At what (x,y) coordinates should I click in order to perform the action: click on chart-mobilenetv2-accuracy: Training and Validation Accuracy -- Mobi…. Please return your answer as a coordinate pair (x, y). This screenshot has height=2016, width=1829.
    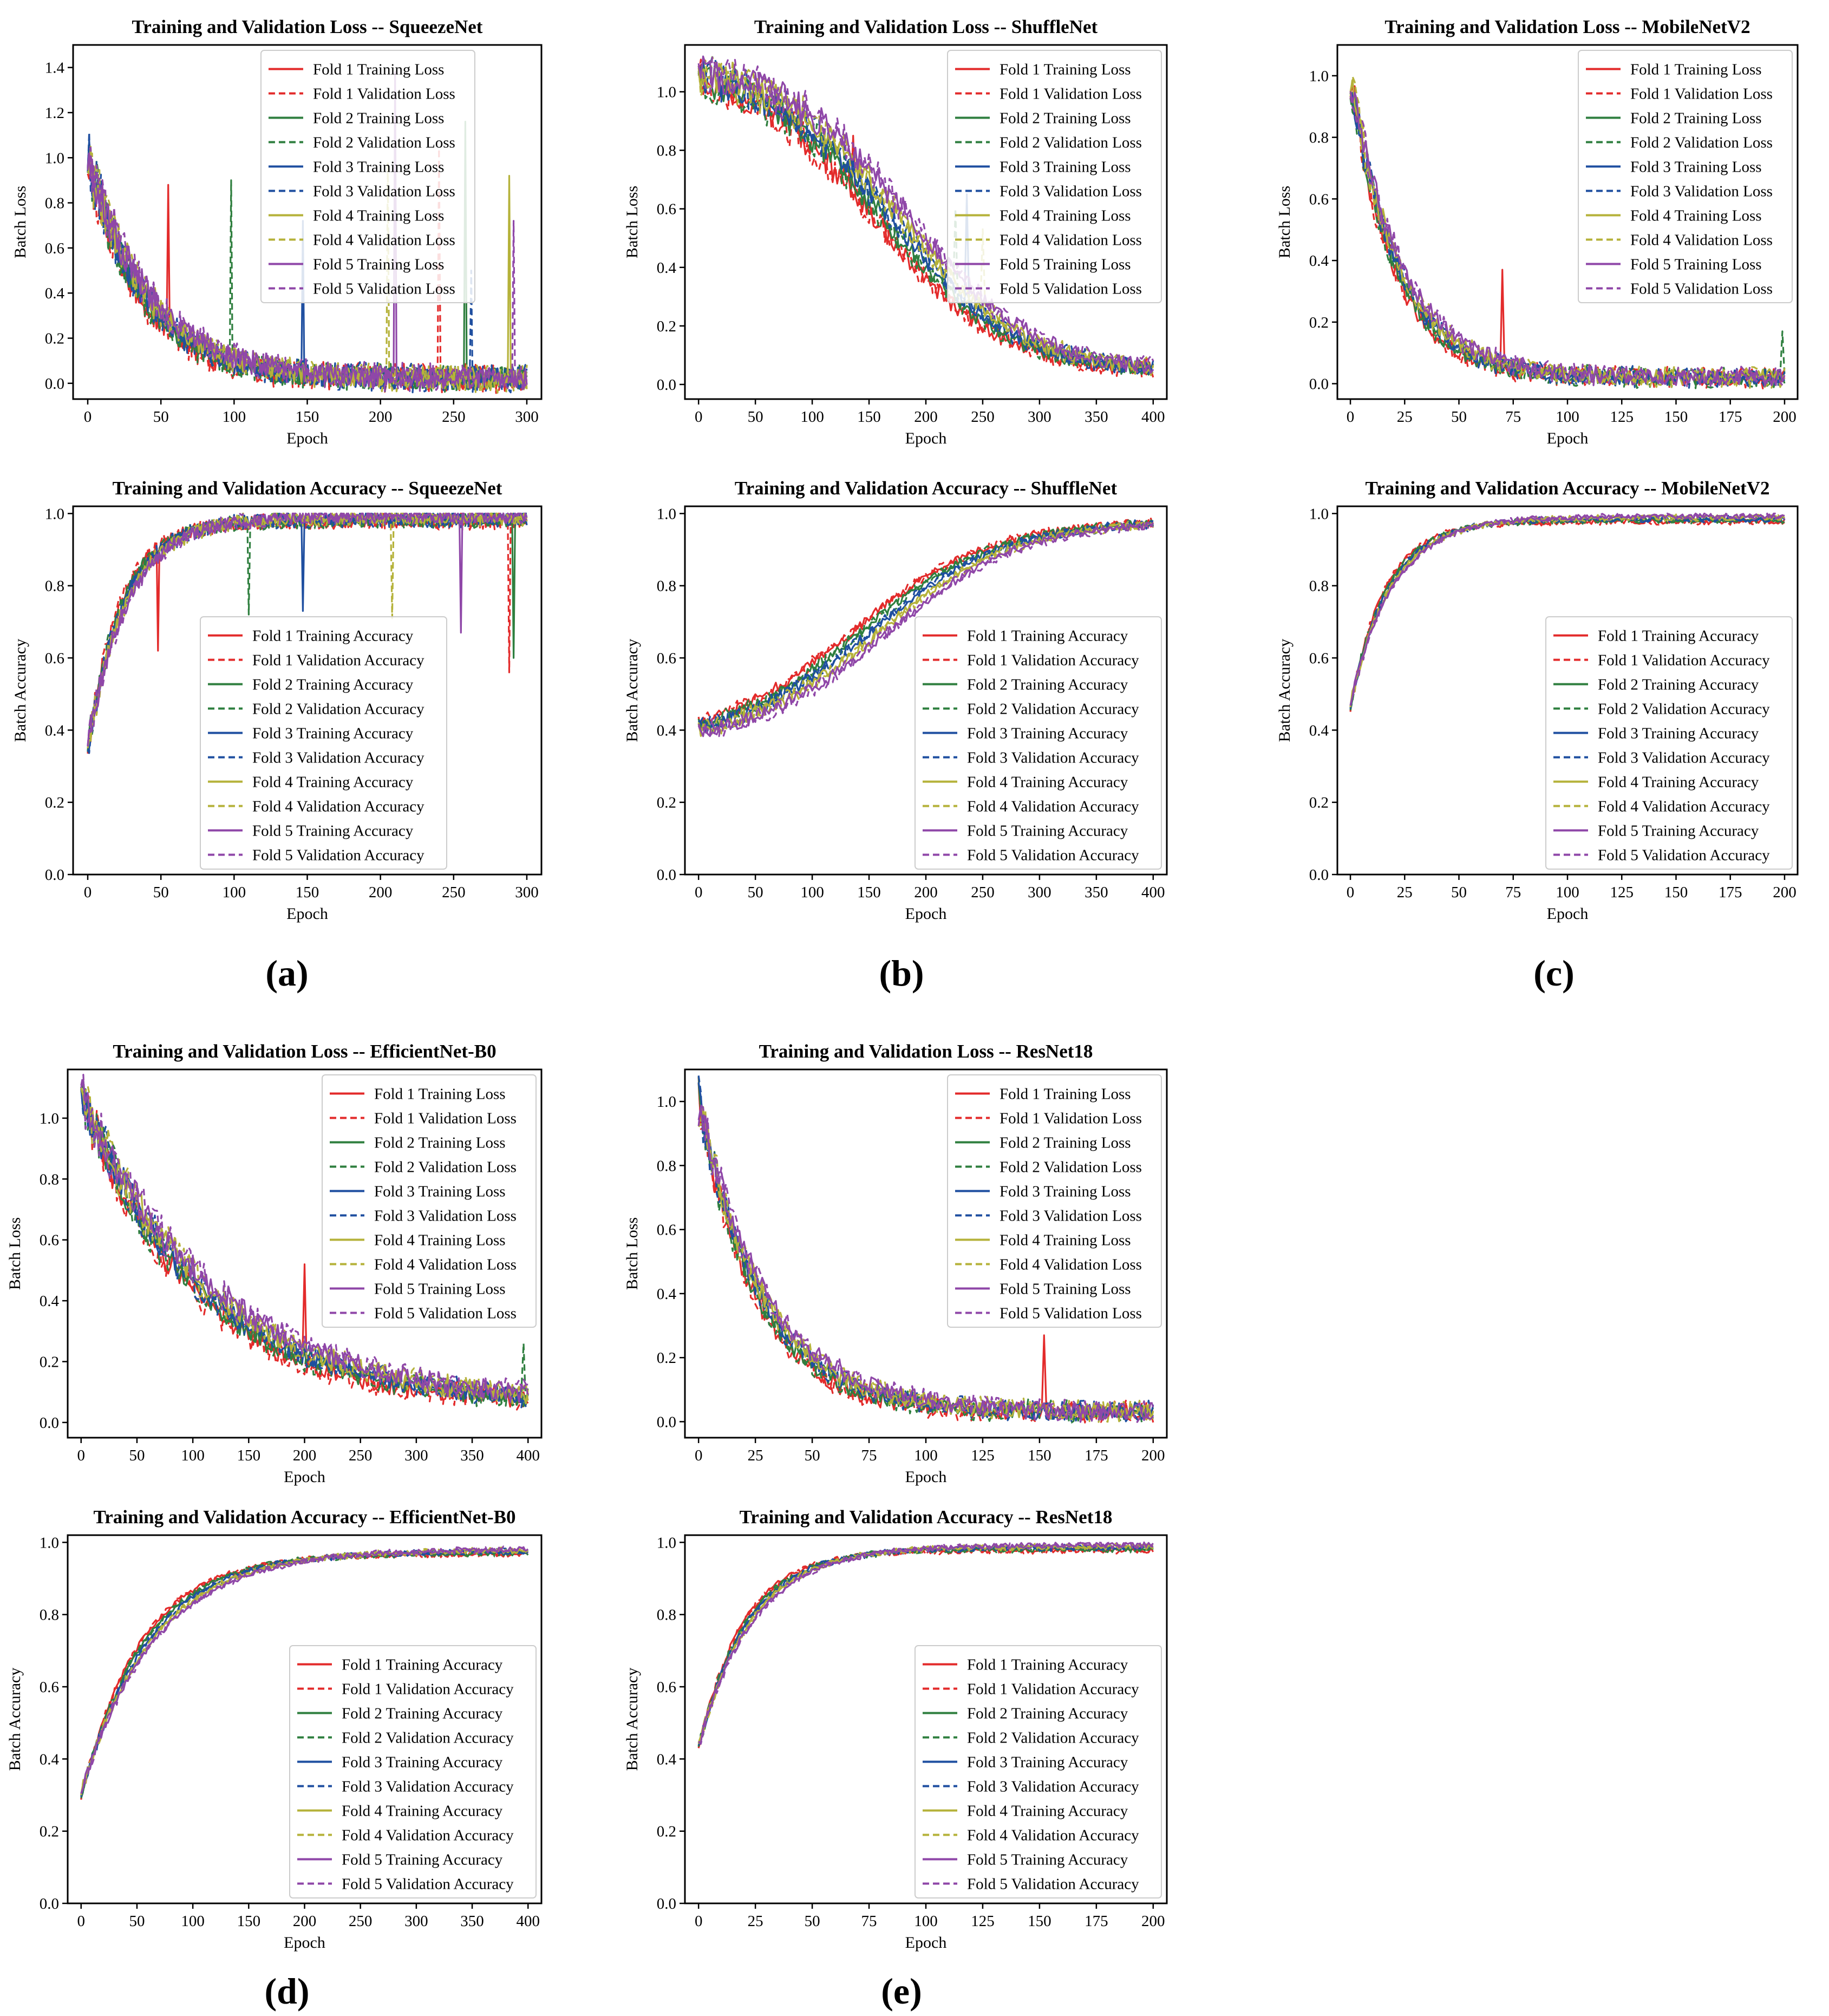
    Looking at the image, I should click on (1537, 700).